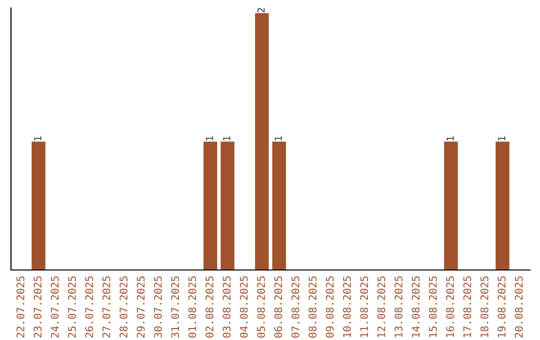 The width and height of the screenshot is (540, 340). Describe the element at coordinates (398, 307) in the screenshot. I see `x-tick-label: 13.08.2025` at that location.